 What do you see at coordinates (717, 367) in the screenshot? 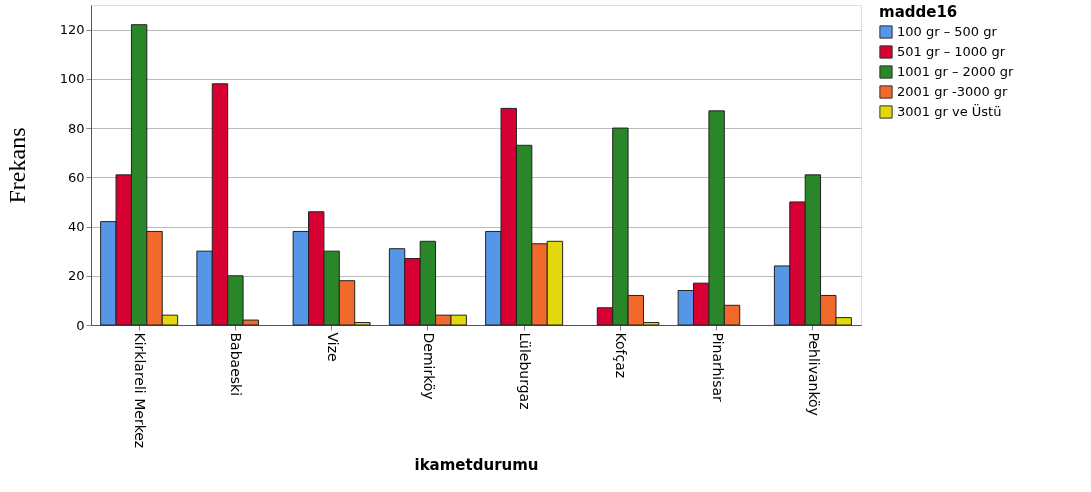
I see `x-tick-label: Pinarhisar` at bounding box center [717, 367].